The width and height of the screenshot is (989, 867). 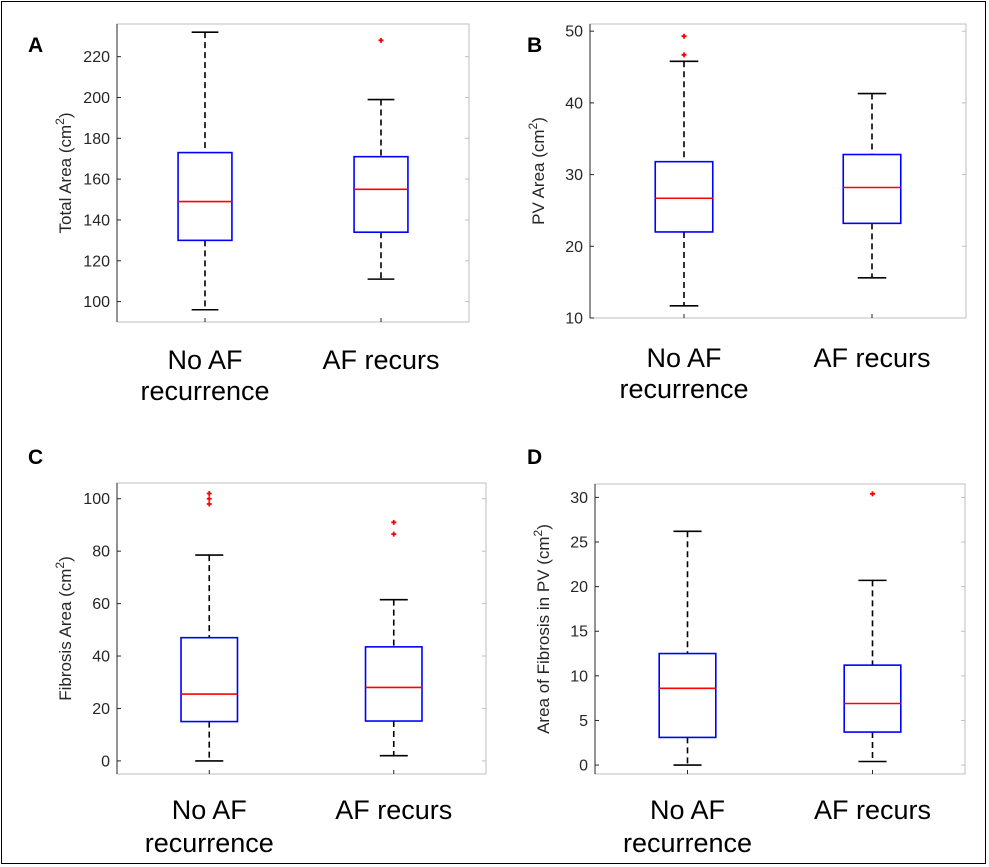 I want to click on panel-letter: C, so click(x=35, y=457).